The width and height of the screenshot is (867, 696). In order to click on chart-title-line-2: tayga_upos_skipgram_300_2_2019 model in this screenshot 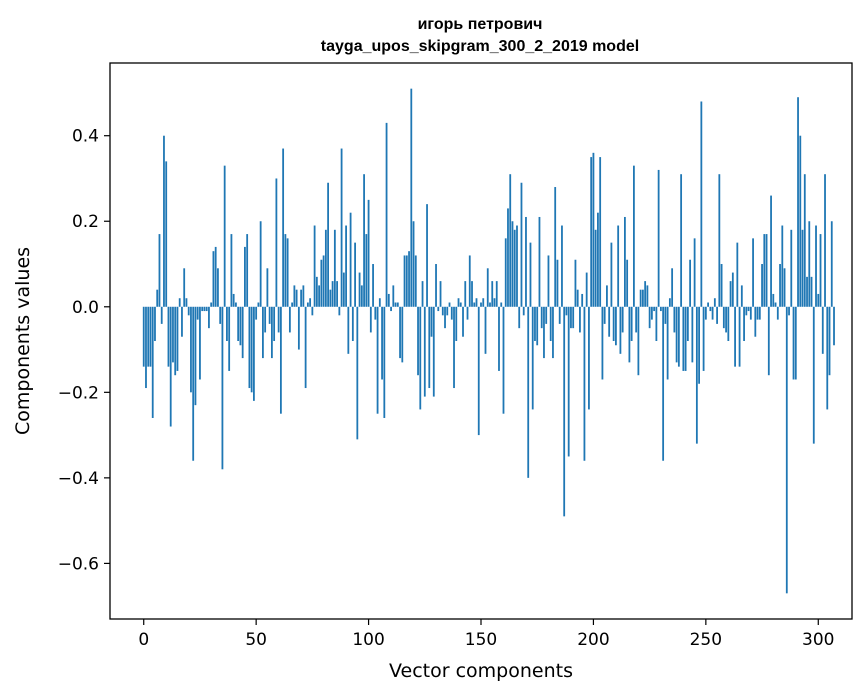, I will do `click(480, 46)`.